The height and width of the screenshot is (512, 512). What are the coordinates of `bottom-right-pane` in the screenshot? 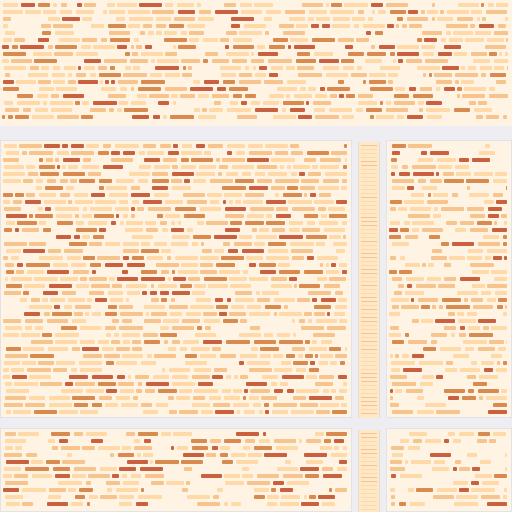 It's located at (449, 470).